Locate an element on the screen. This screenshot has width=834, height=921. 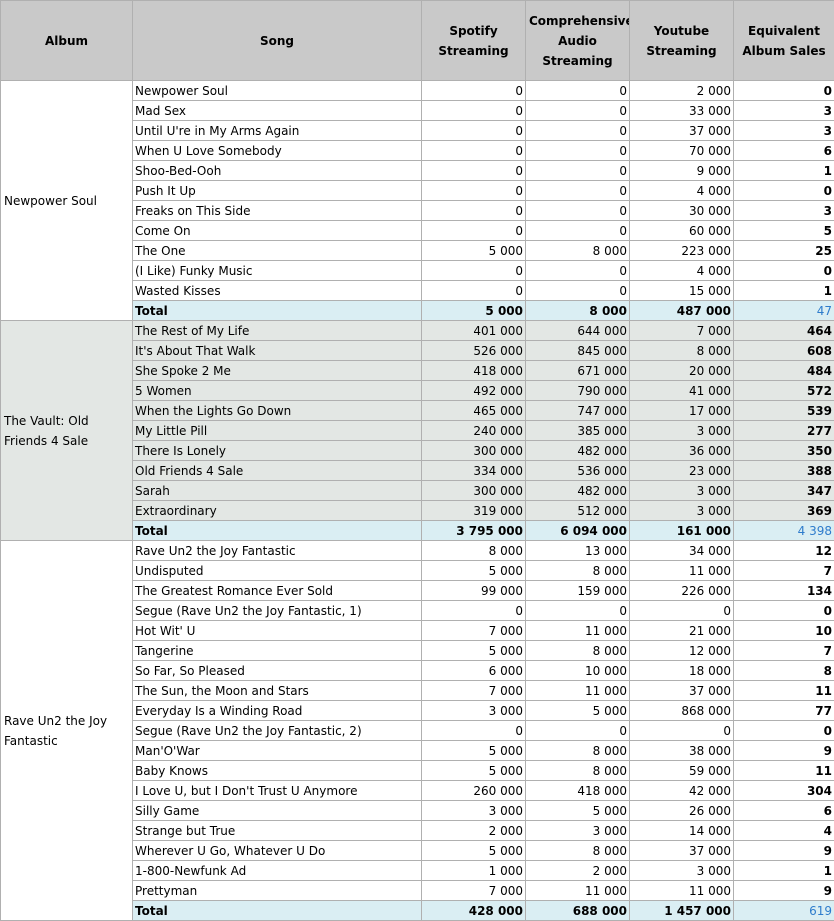
youtube-value: 20 000 is located at coordinates (681, 370).